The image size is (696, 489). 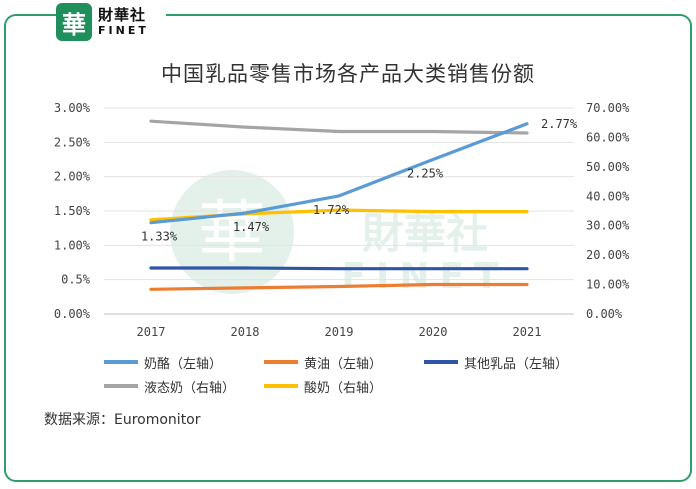 I want to click on x-axis-tick-label: 2019, so click(x=339, y=332).